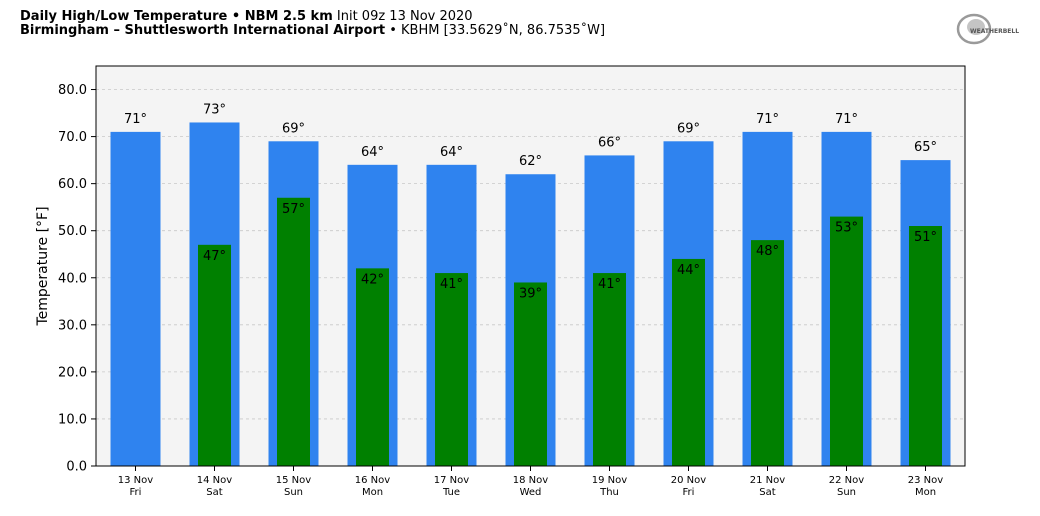 The width and height of the screenshot is (1040, 516). What do you see at coordinates (847, 480) in the screenshot?
I see `x-tick-date: 22 Nov` at bounding box center [847, 480].